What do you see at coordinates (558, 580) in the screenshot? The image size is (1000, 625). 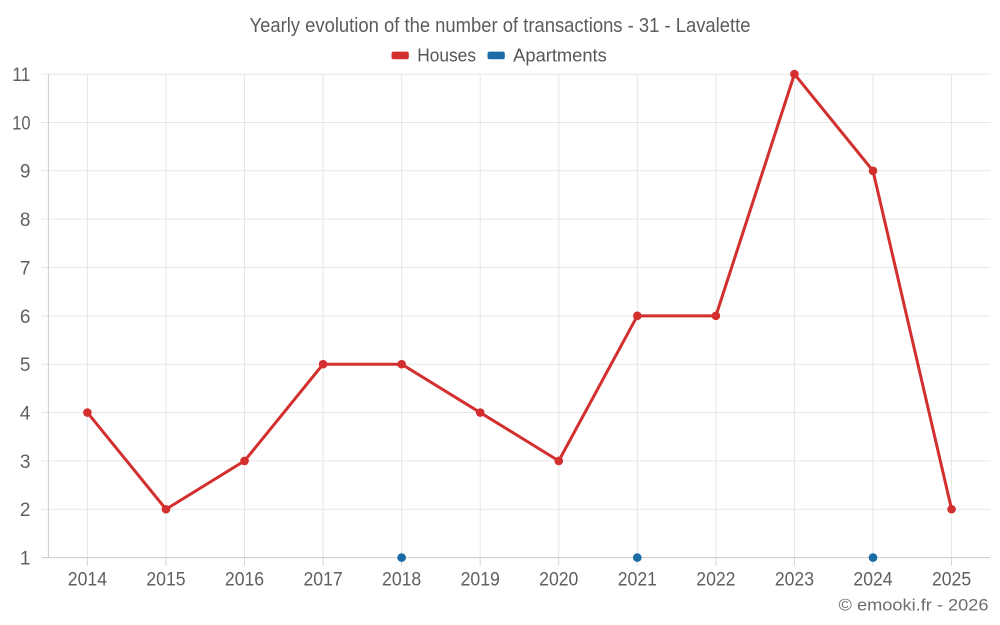 I see `svg-text: 2020` at bounding box center [558, 580].